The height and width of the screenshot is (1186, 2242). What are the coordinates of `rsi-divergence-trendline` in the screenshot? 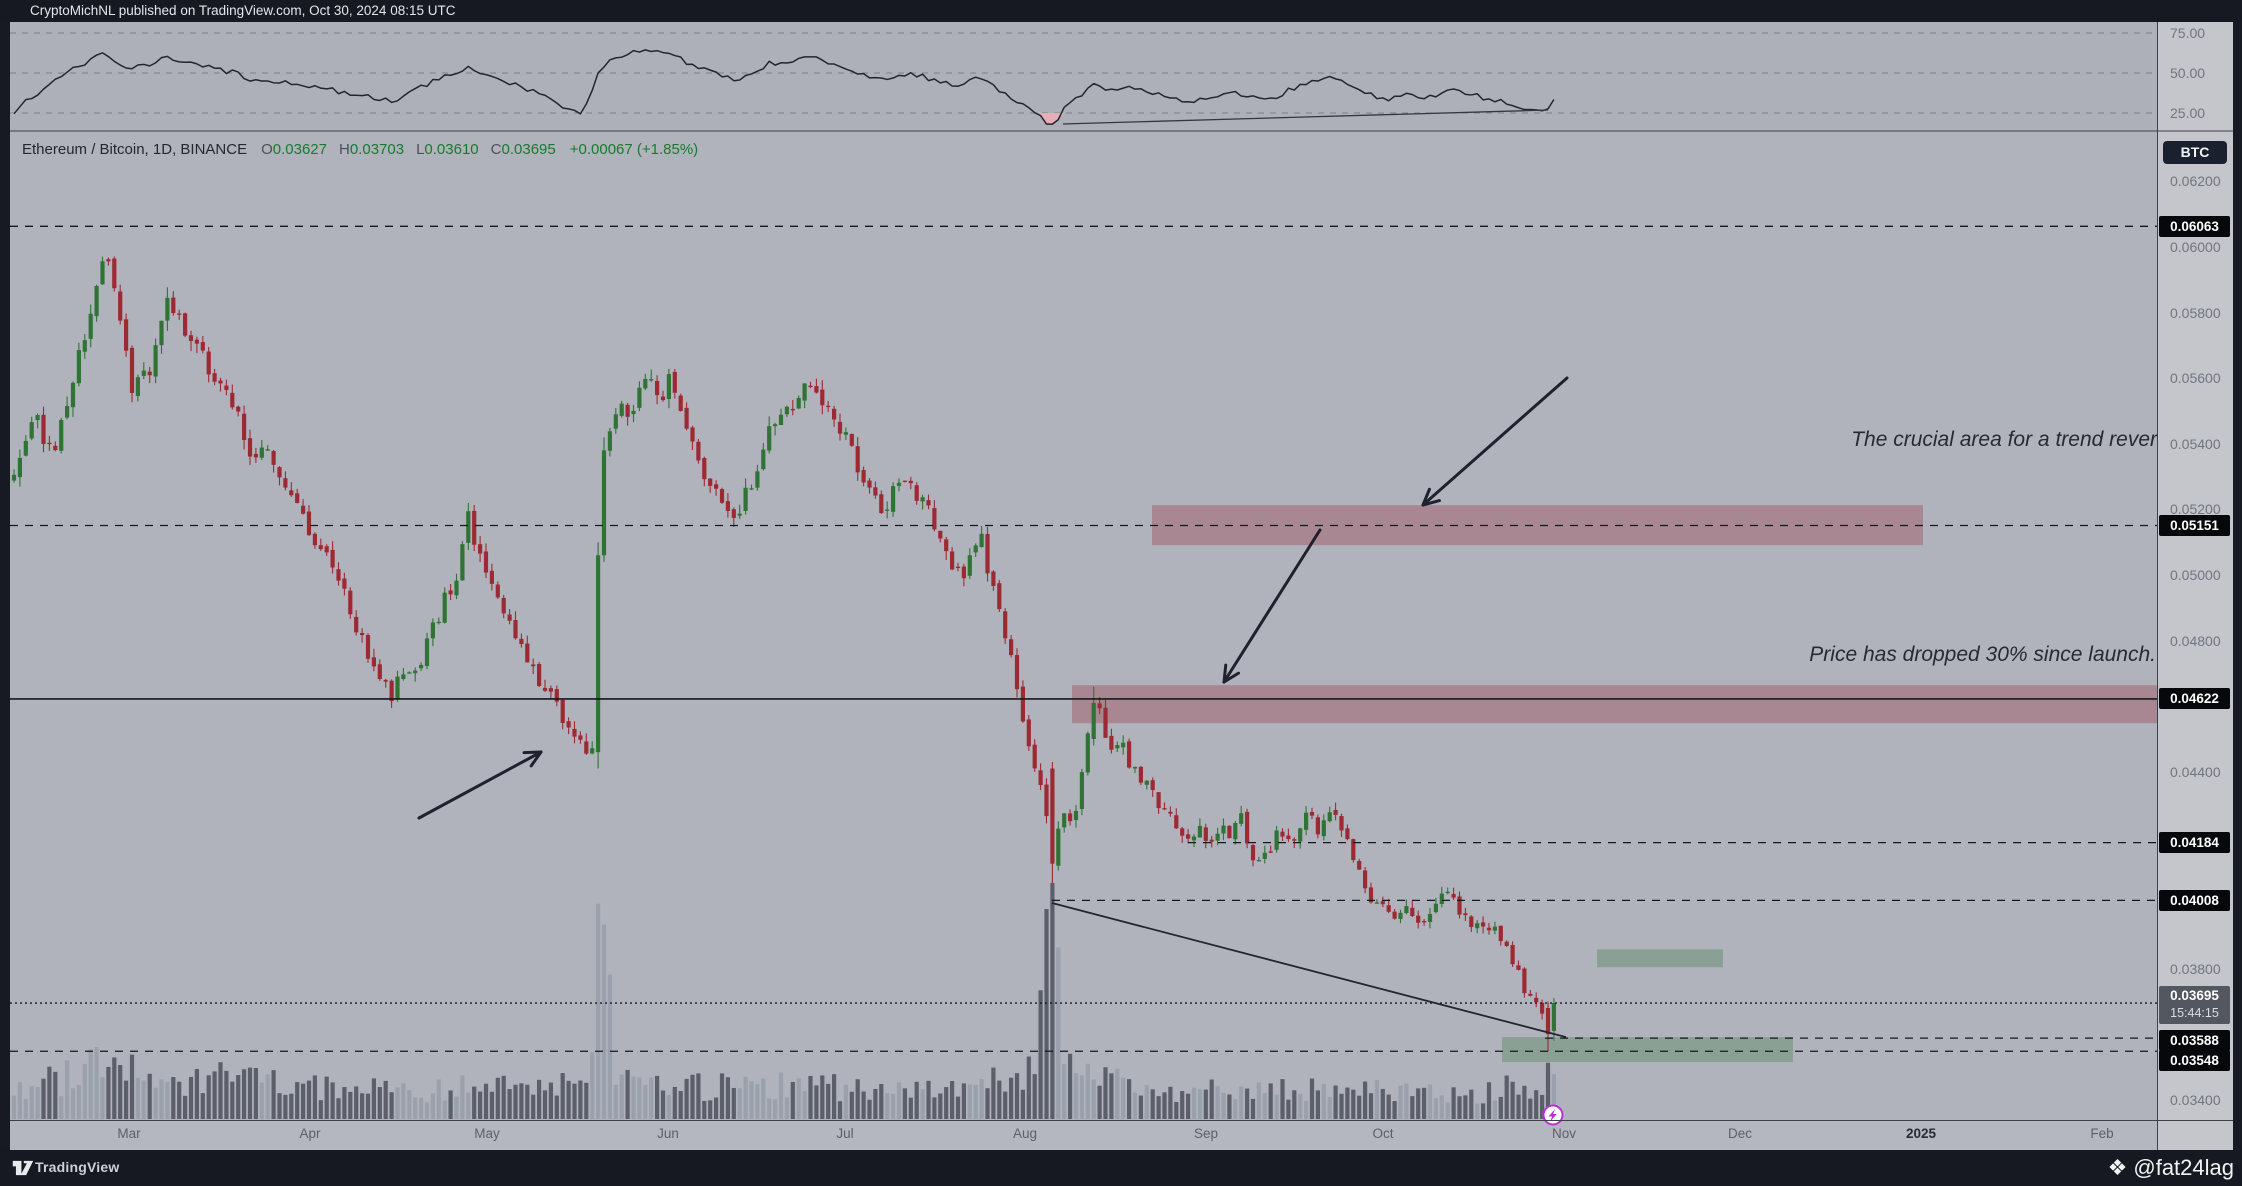 It's located at (1305, 117).